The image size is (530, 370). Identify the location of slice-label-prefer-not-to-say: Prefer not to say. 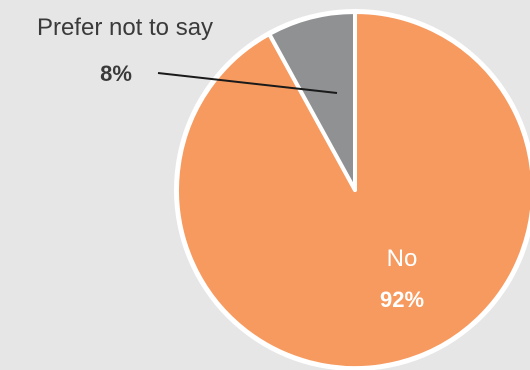
(125, 27).